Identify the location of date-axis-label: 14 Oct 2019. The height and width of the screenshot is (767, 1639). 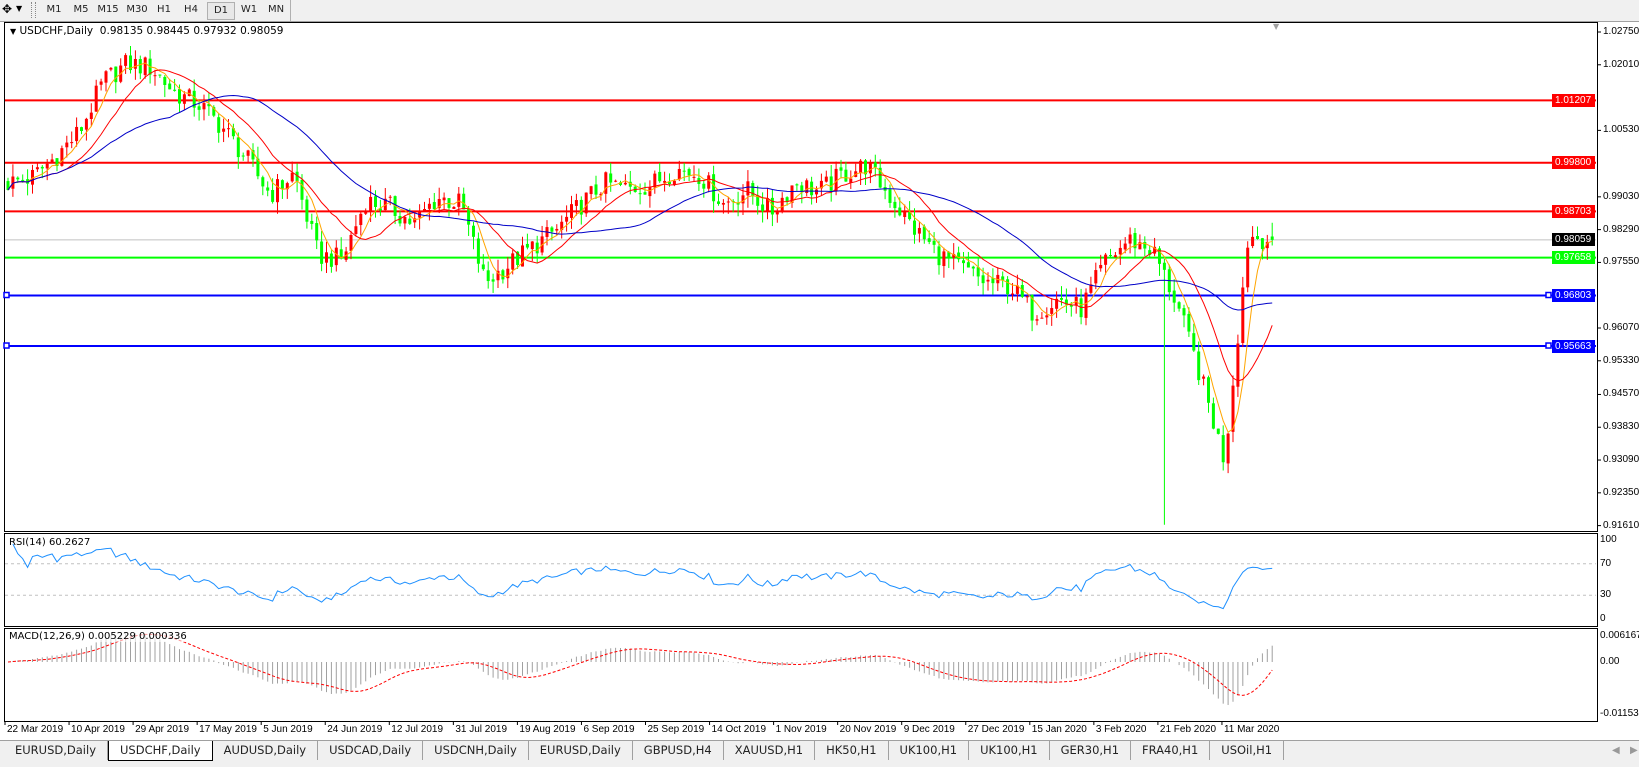
(739, 729).